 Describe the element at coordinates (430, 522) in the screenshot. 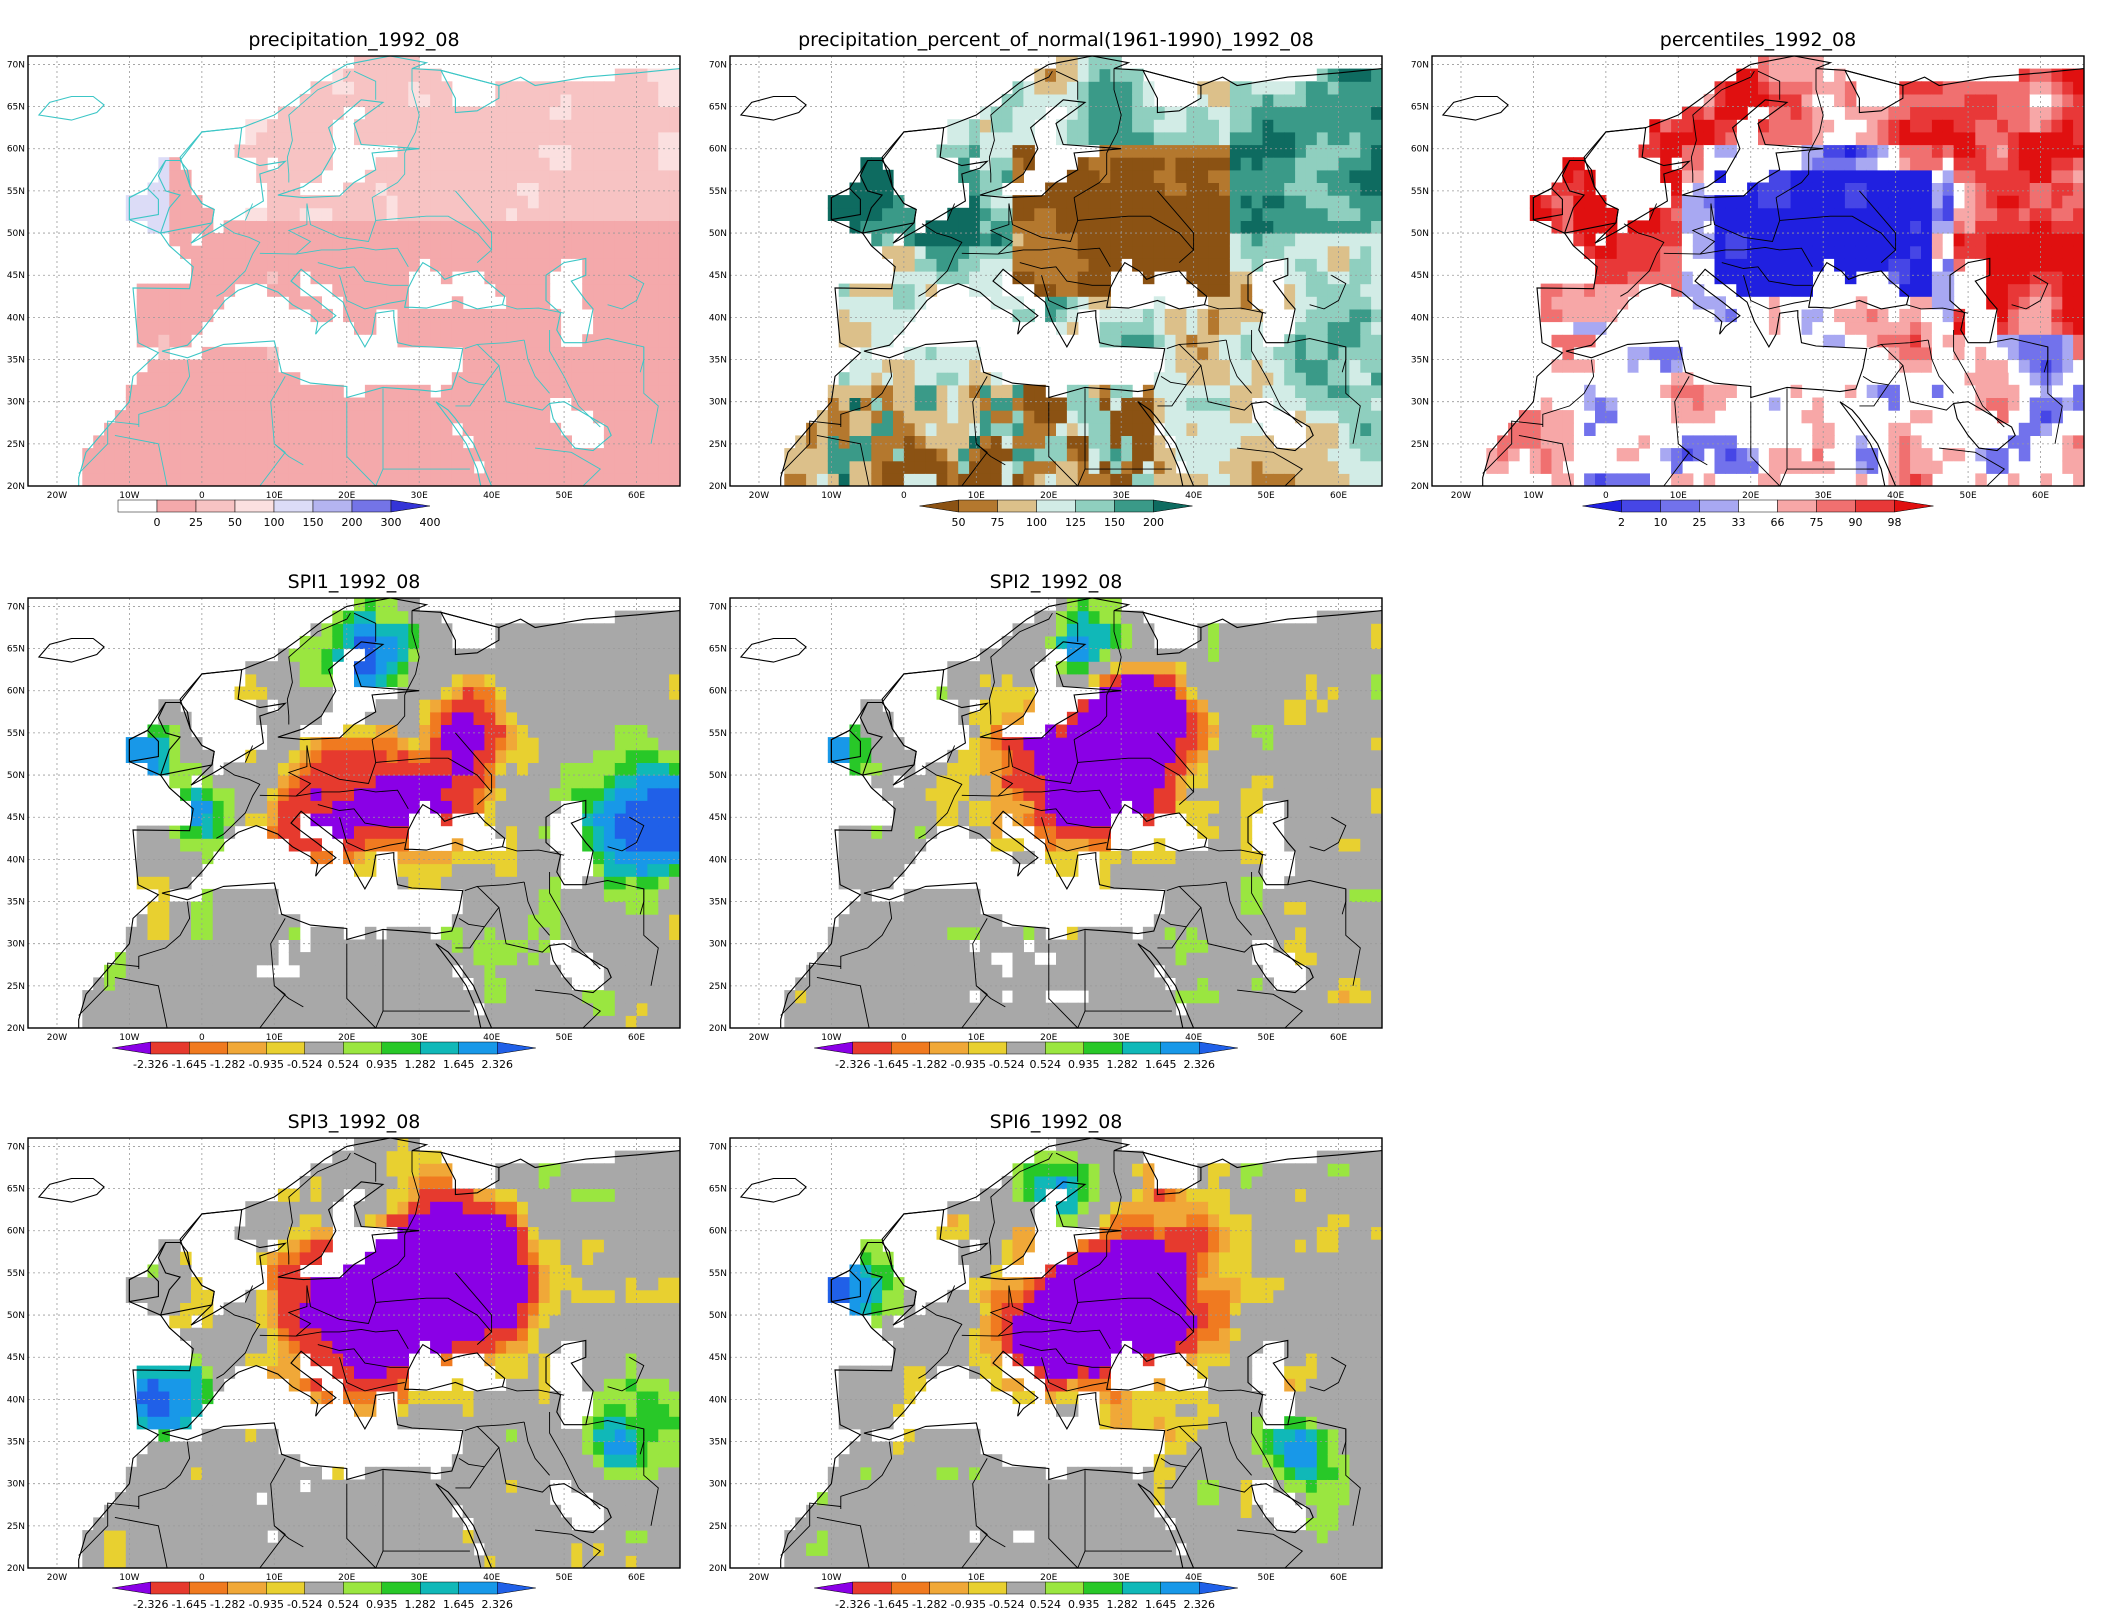

I see `legend-tick-label: 400` at that location.